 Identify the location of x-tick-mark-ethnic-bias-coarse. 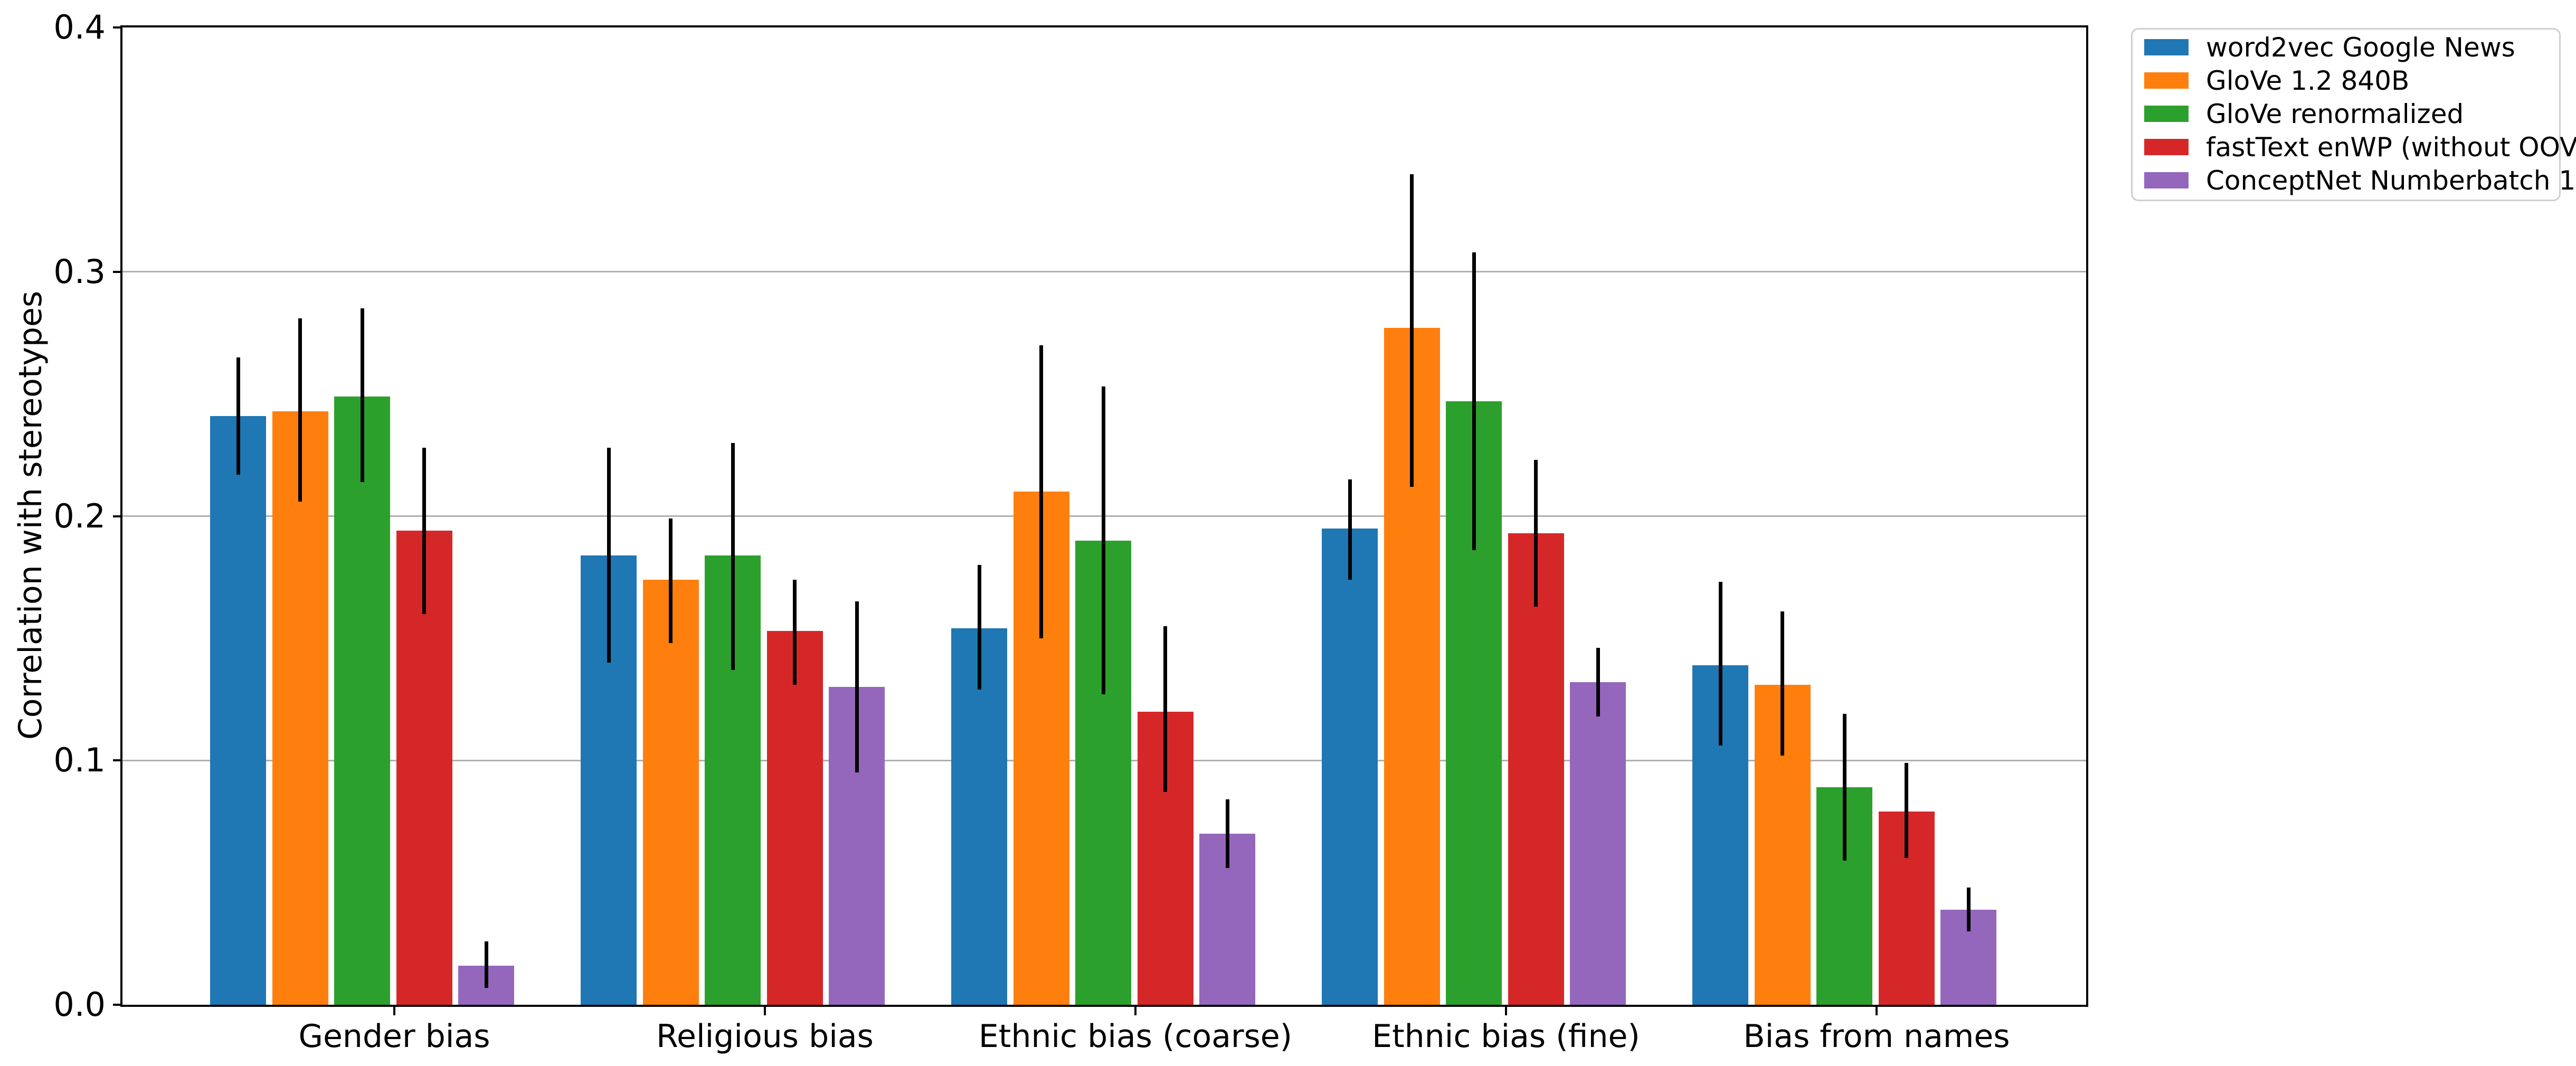
(1135, 1011).